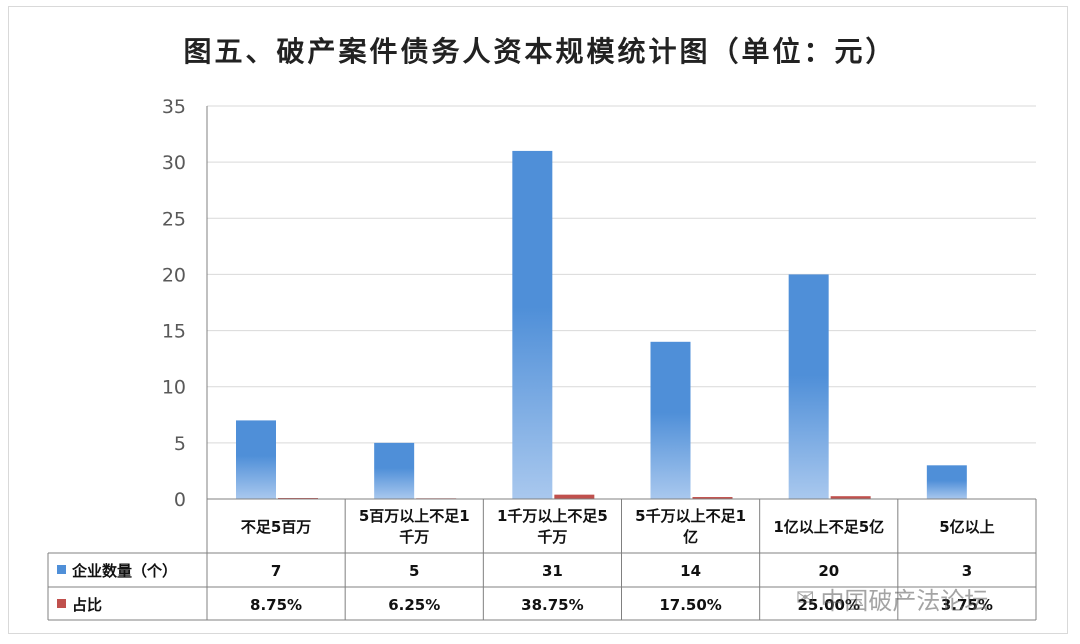 This screenshot has height=644, width=1080. I want to click on data-label-ratio: 25.00%, so click(829, 605).